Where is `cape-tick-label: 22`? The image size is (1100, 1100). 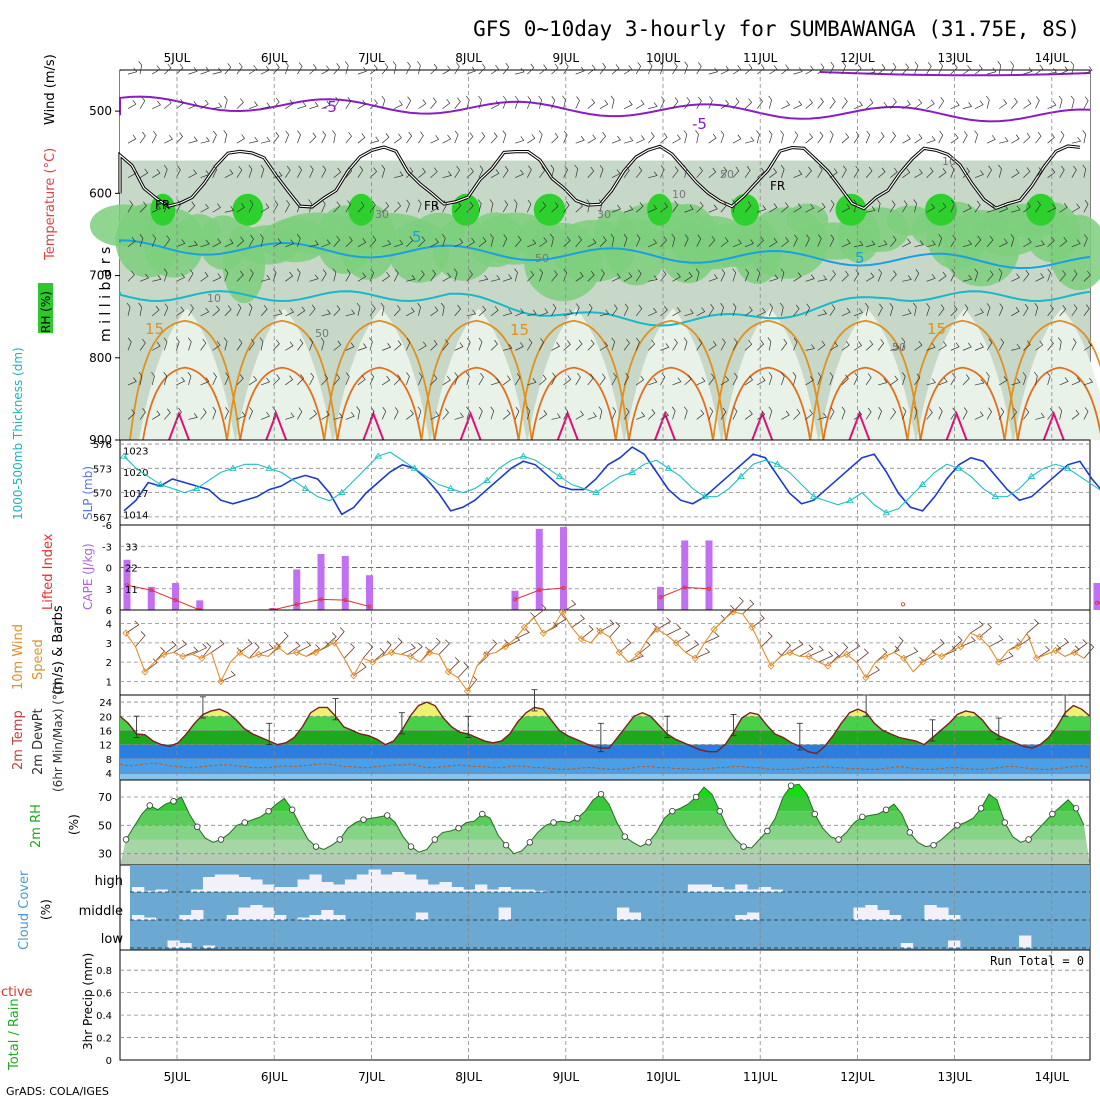
cape-tick-label: 22 is located at coordinates (131, 569).